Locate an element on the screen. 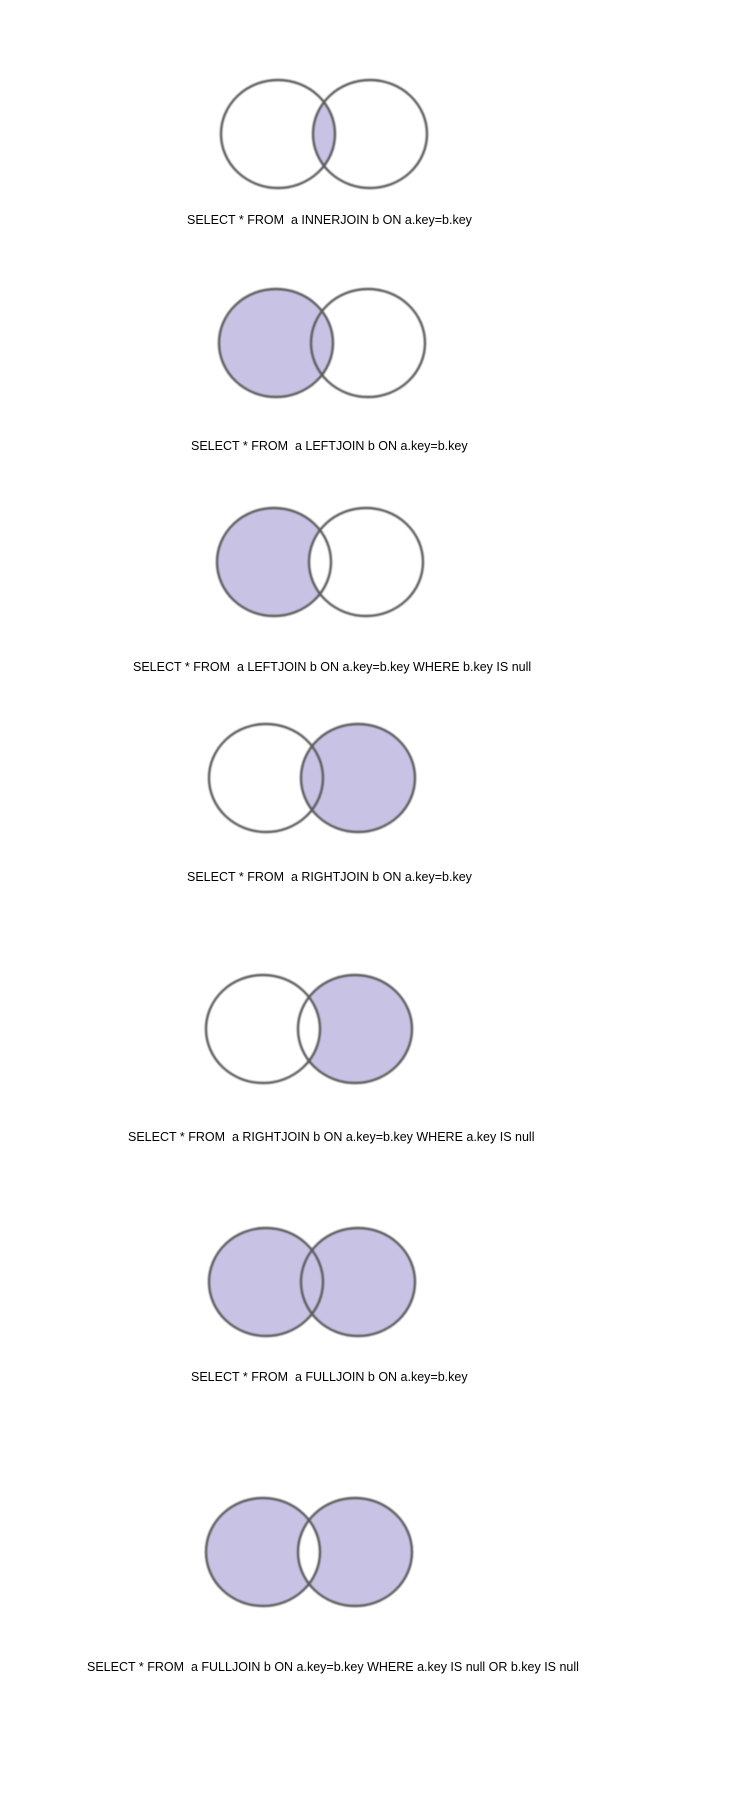 Image resolution: width=741 pixels, height=1808 pixels. venn-full-join-exclusive is located at coordinates (309, 1552).